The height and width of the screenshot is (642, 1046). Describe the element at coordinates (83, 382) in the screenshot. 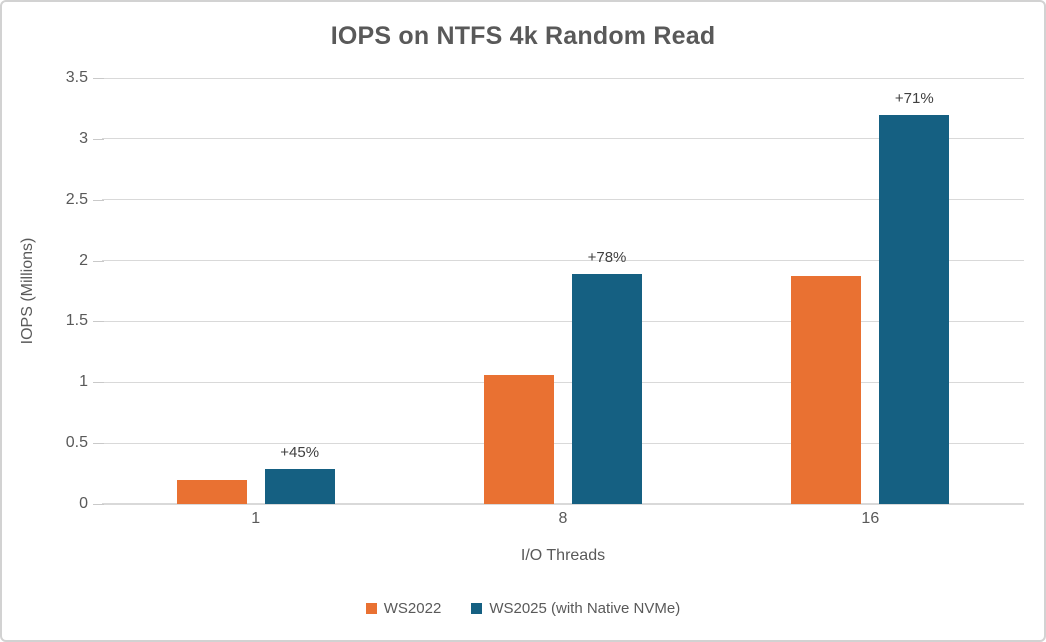

I see `y-tick-label: 1` at that location.